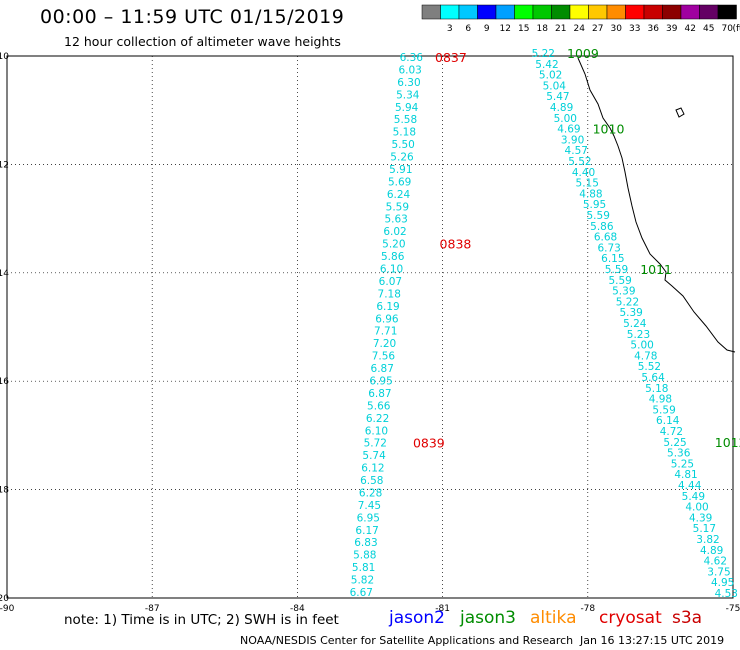 The height and width of the screenshot is (650, 740). What do you see at coordinates (630, 618) in the screenshot?
I see `satellite-legend-cryosat: cryosat` at bounding box center [630, 618].